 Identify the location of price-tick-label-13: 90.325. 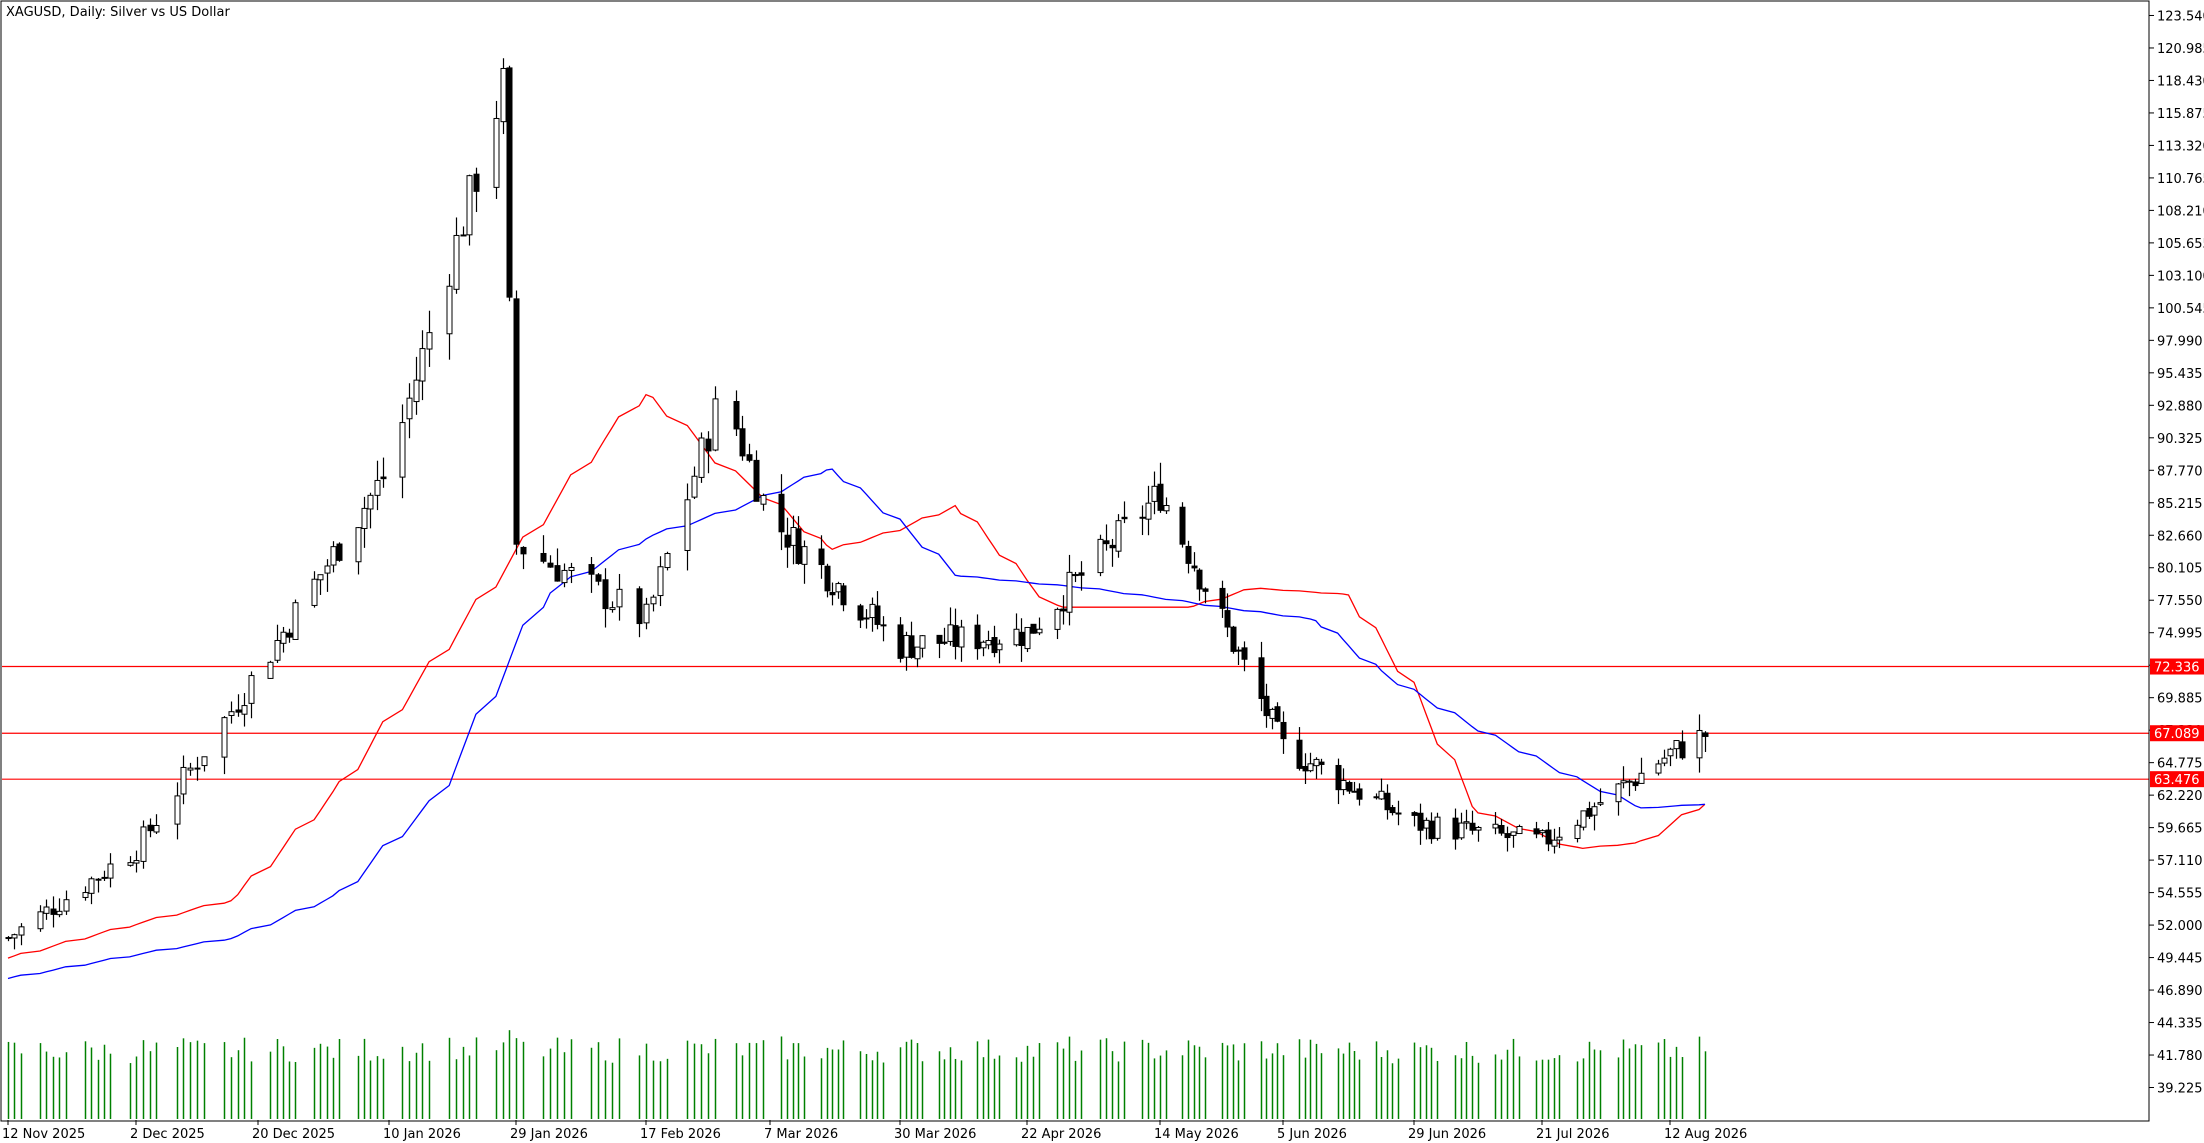
(2180, 439).